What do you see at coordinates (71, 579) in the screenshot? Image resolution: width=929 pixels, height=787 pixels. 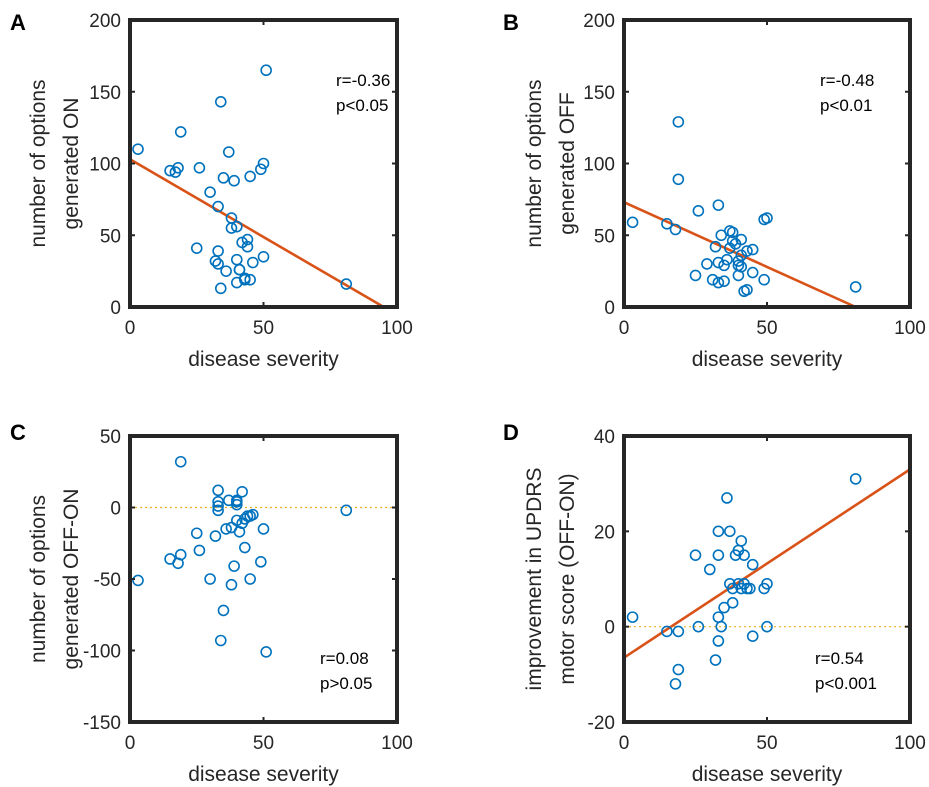 I see `y-axis-label-line2: generated OFF-ON` at bounding box center [71, 579].